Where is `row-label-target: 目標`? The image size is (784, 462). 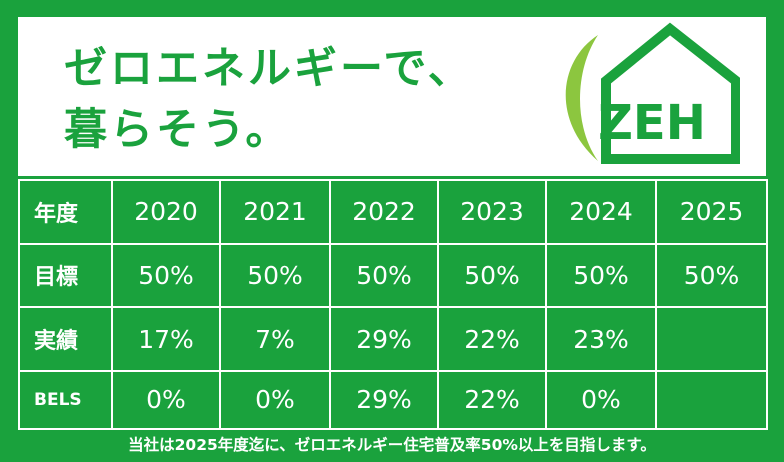
row-label-target: 目標 is located at coordinates (65, 275).